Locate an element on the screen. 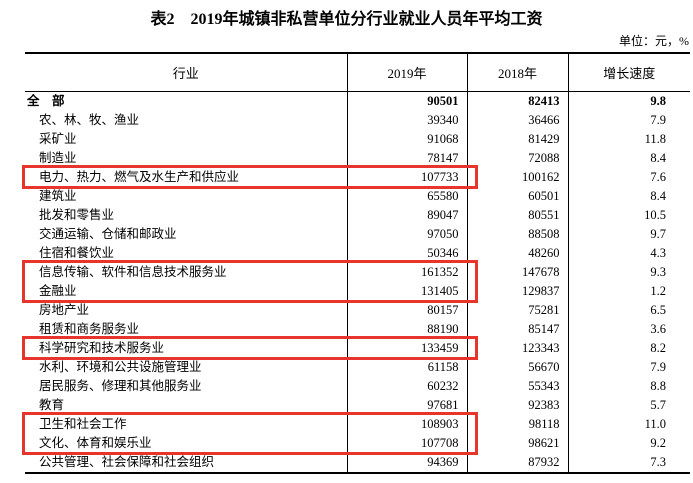 The image size is (693, 483). wage-2018-cell: 88508 is located at coordinates (517, 234).